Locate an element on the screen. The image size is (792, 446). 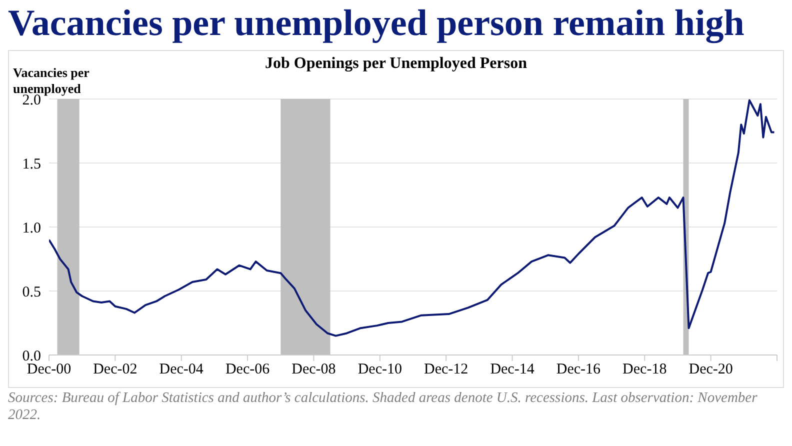
x-tick-label: Dec-14 is located at coordinates (512, 370).